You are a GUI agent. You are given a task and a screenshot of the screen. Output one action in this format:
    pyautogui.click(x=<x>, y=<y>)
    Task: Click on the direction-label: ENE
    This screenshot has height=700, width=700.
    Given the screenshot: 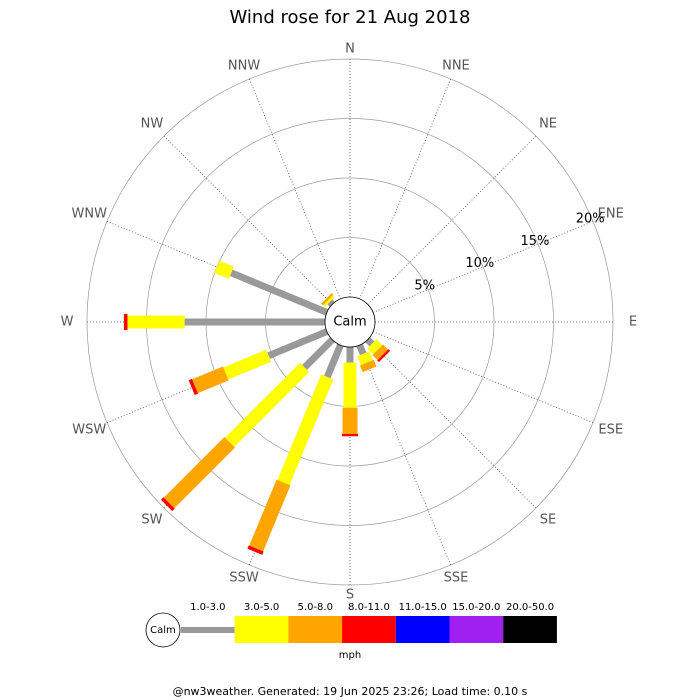 What is the action you would take?
    pyautogui.click(x=611, y=213)
    